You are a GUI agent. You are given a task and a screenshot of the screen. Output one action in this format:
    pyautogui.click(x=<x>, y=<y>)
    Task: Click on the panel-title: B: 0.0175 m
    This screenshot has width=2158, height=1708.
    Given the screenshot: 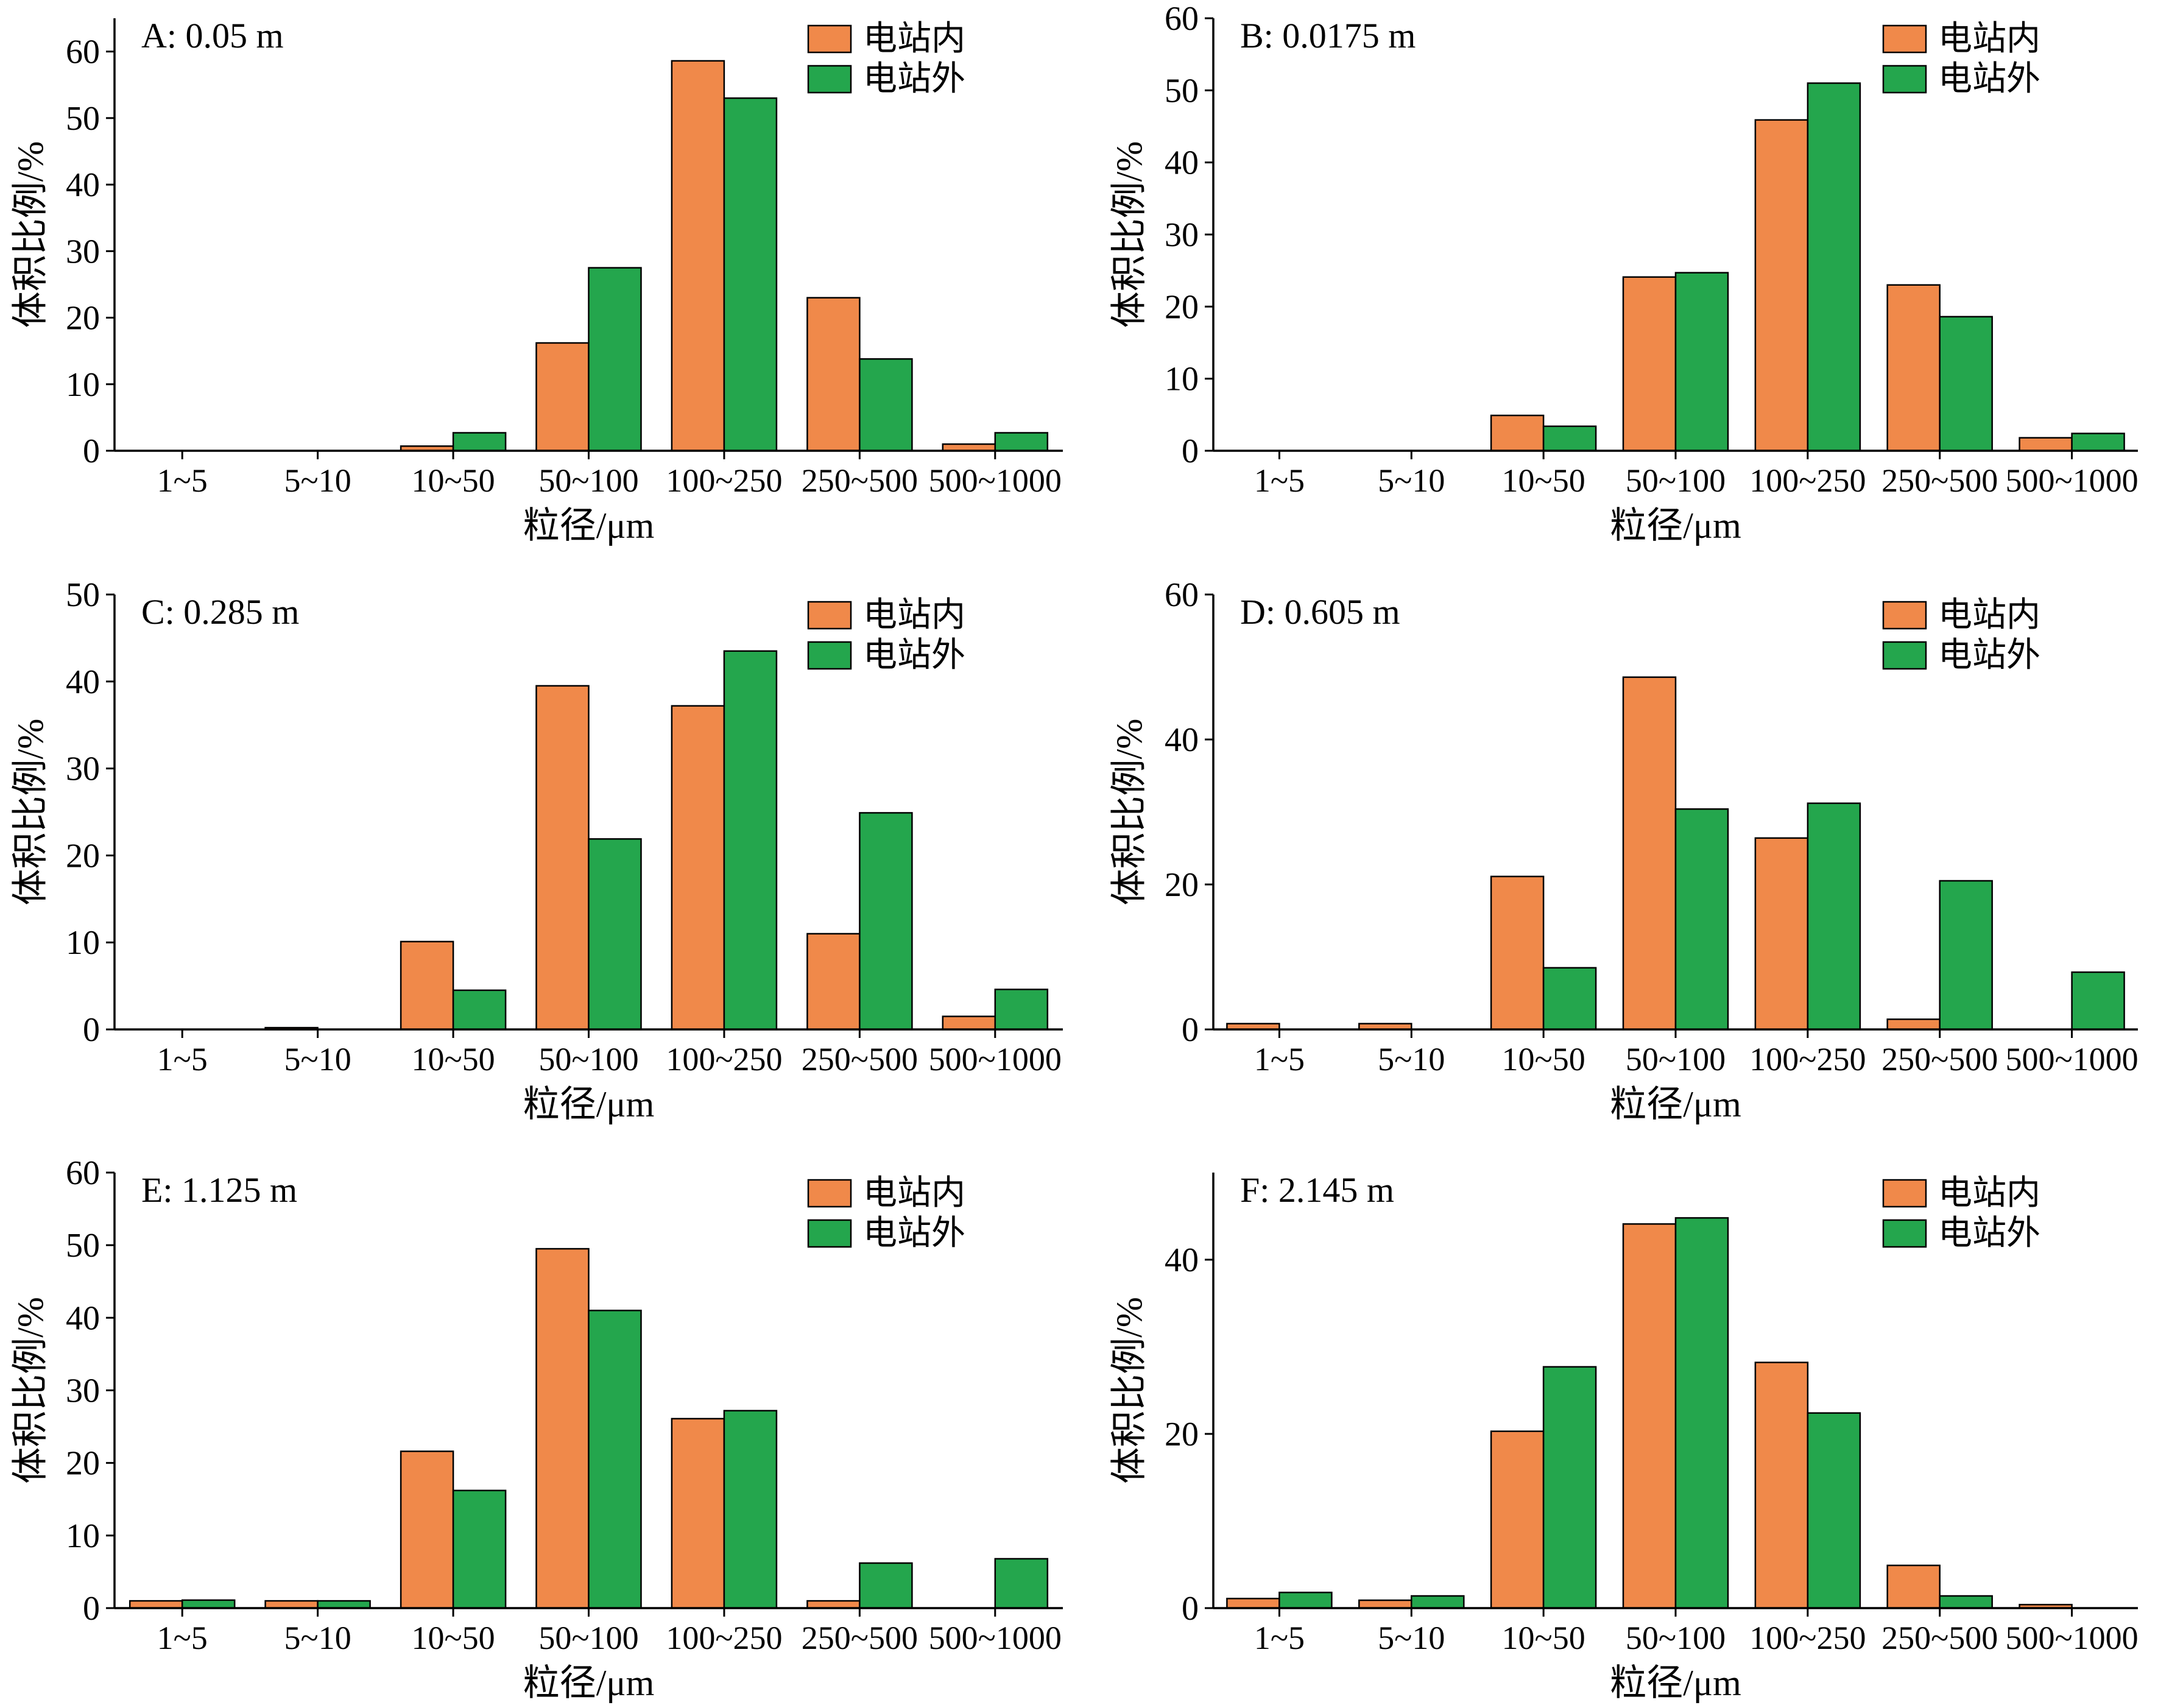 What is the action you would take?
    pyautogui.click(x=1328, y=35)
    